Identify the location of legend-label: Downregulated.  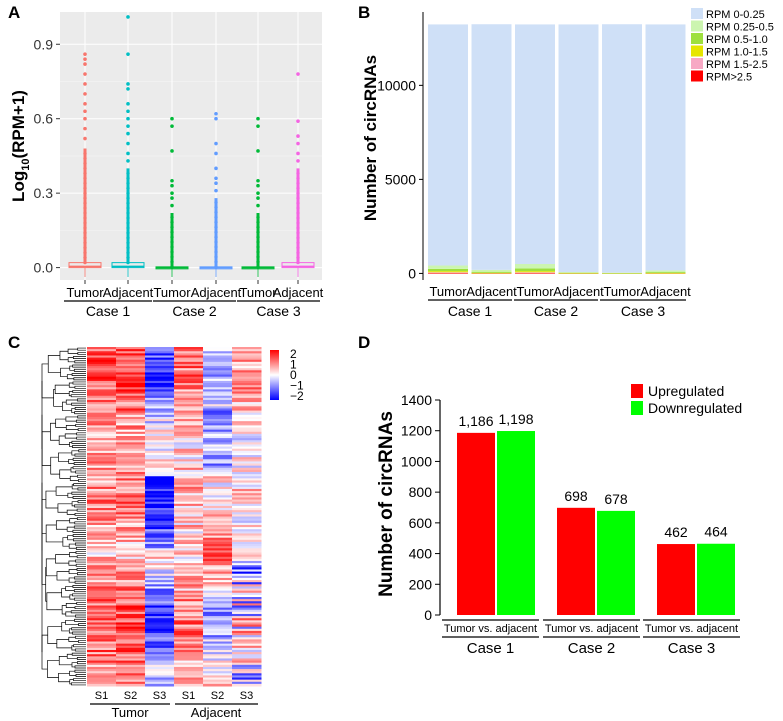
(695, 408).